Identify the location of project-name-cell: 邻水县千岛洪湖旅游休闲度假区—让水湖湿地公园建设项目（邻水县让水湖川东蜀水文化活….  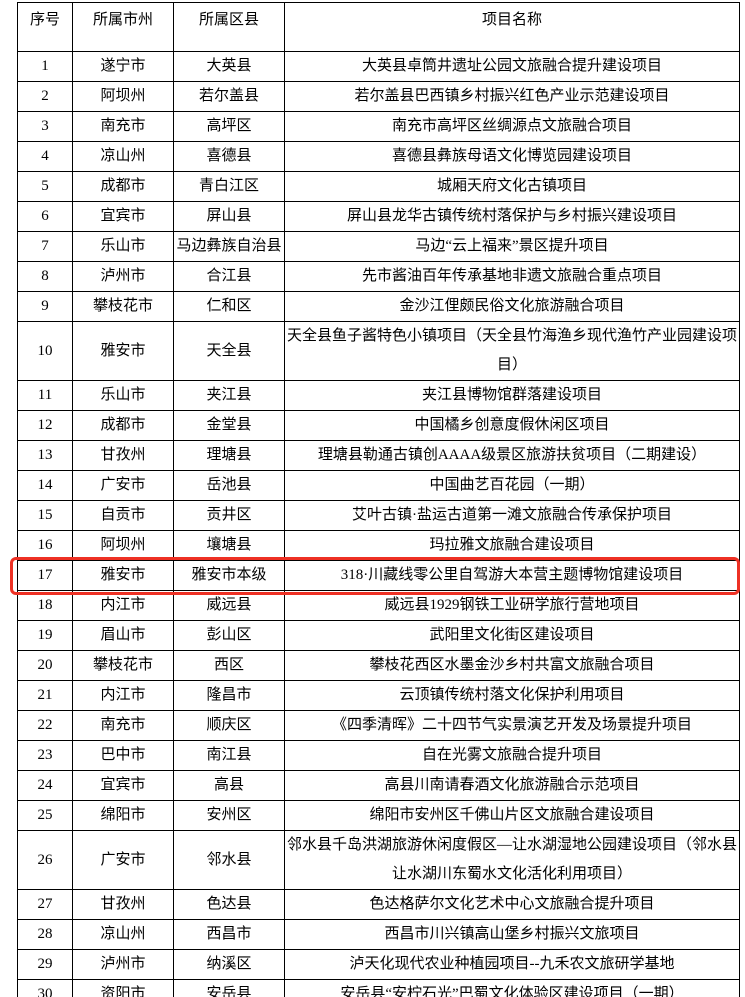
(512, 860).